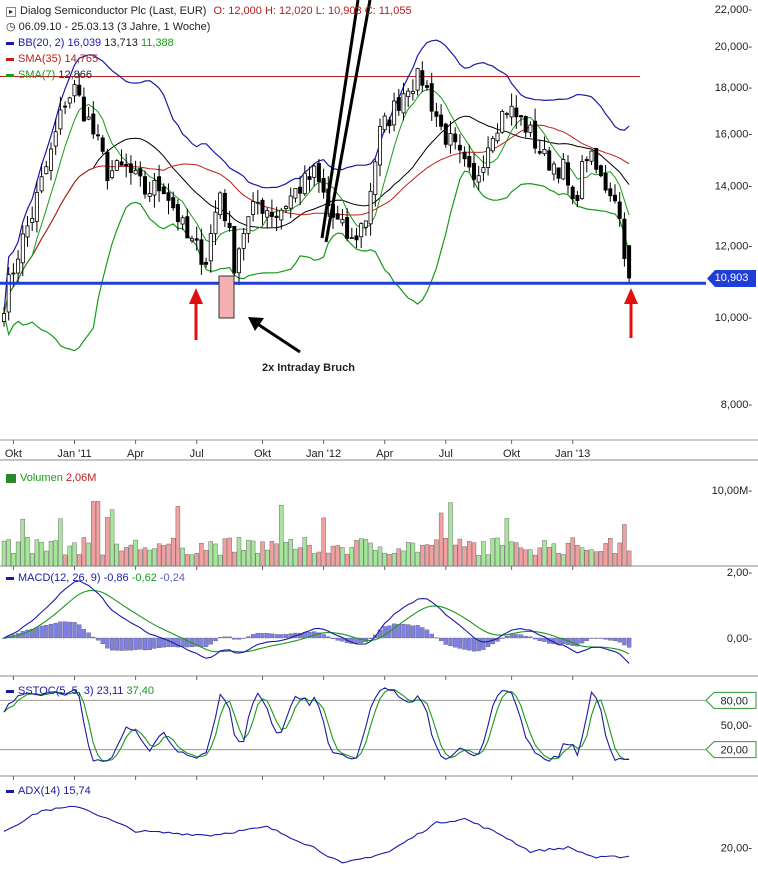 The width and height of the screenshot is (758, 878). What do you see at coordinates (237, 11) in the screenshot?
I see `ohlc-open: O: 12,000` at bounding box center [237, 11].